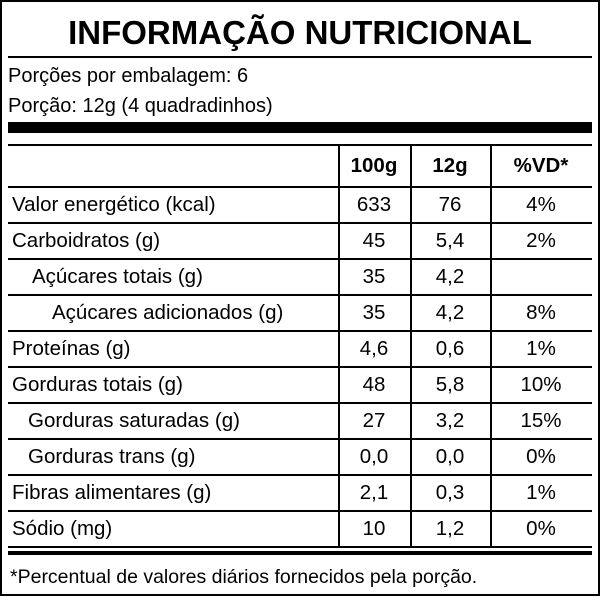 This screenshot has width=600, height=596. Describe the element at coordinates (450, 420) in the screenshot. I see `nutrient-value: 3,2` at that location.